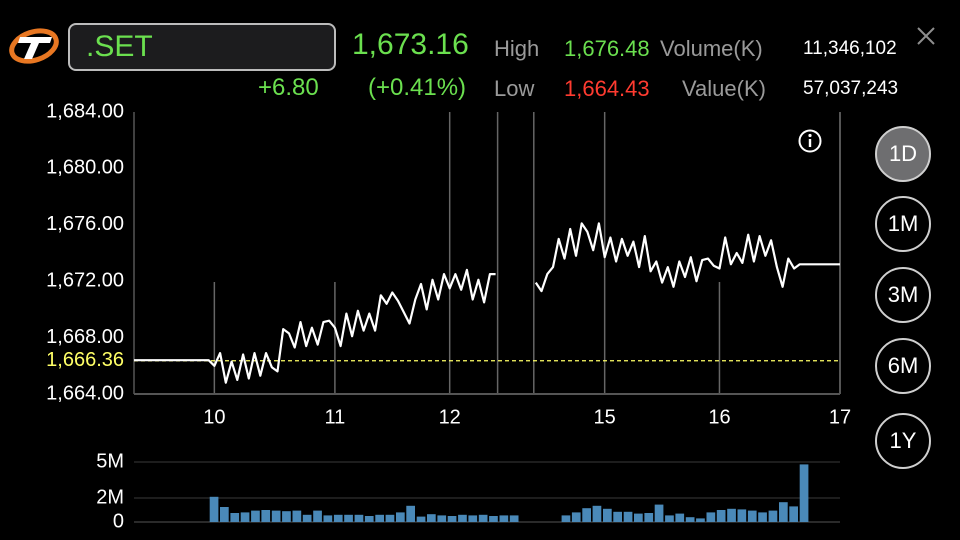 The image size is (960, 540). What do you see at coordinates (202, 47) in the screenshot?
I see `symbol-search-input: .SET` at bounding box center [202, 47].